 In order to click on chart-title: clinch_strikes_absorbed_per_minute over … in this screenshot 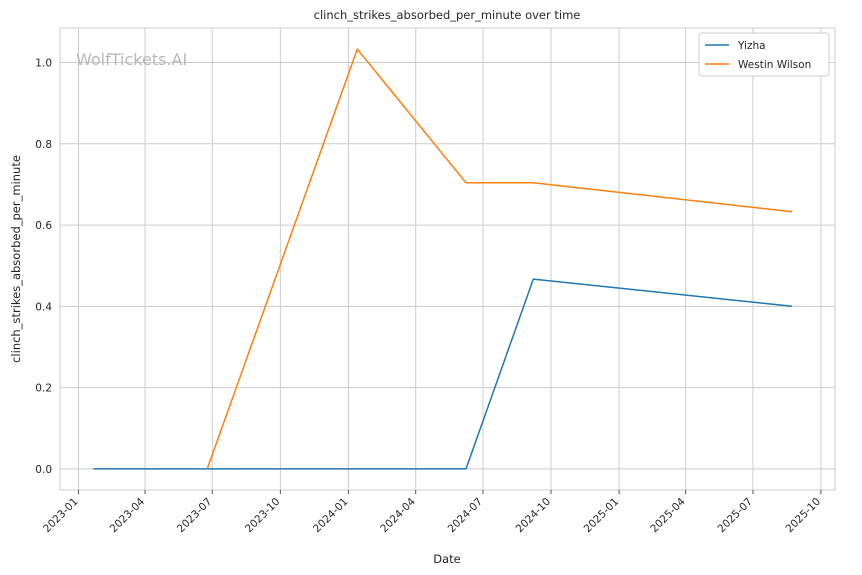, I will do `click(447, 15)`.